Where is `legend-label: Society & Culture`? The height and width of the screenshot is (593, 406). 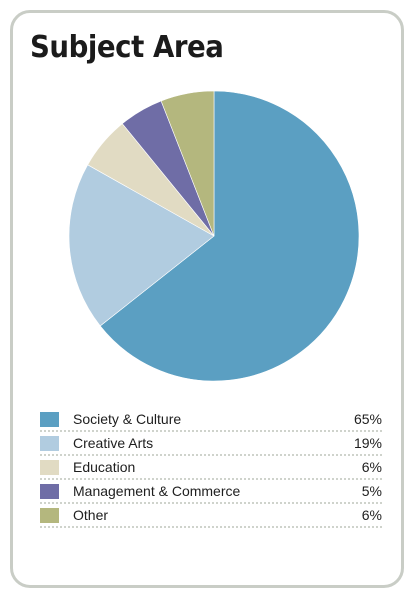 legend-label: Society & Culture is located at coordinates (127, 419).